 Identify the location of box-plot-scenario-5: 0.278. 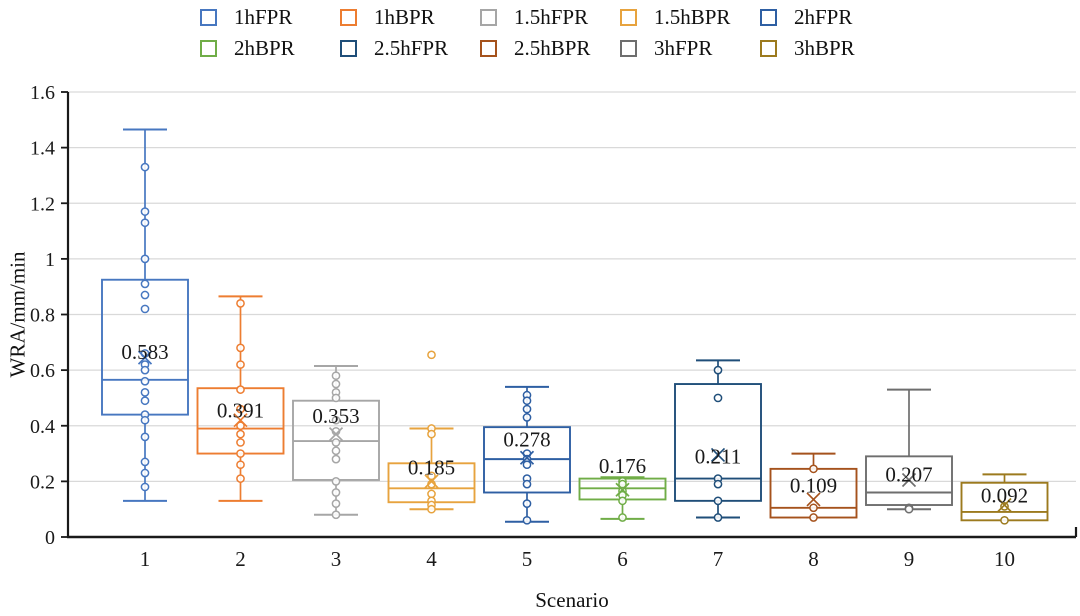
(527, 455).